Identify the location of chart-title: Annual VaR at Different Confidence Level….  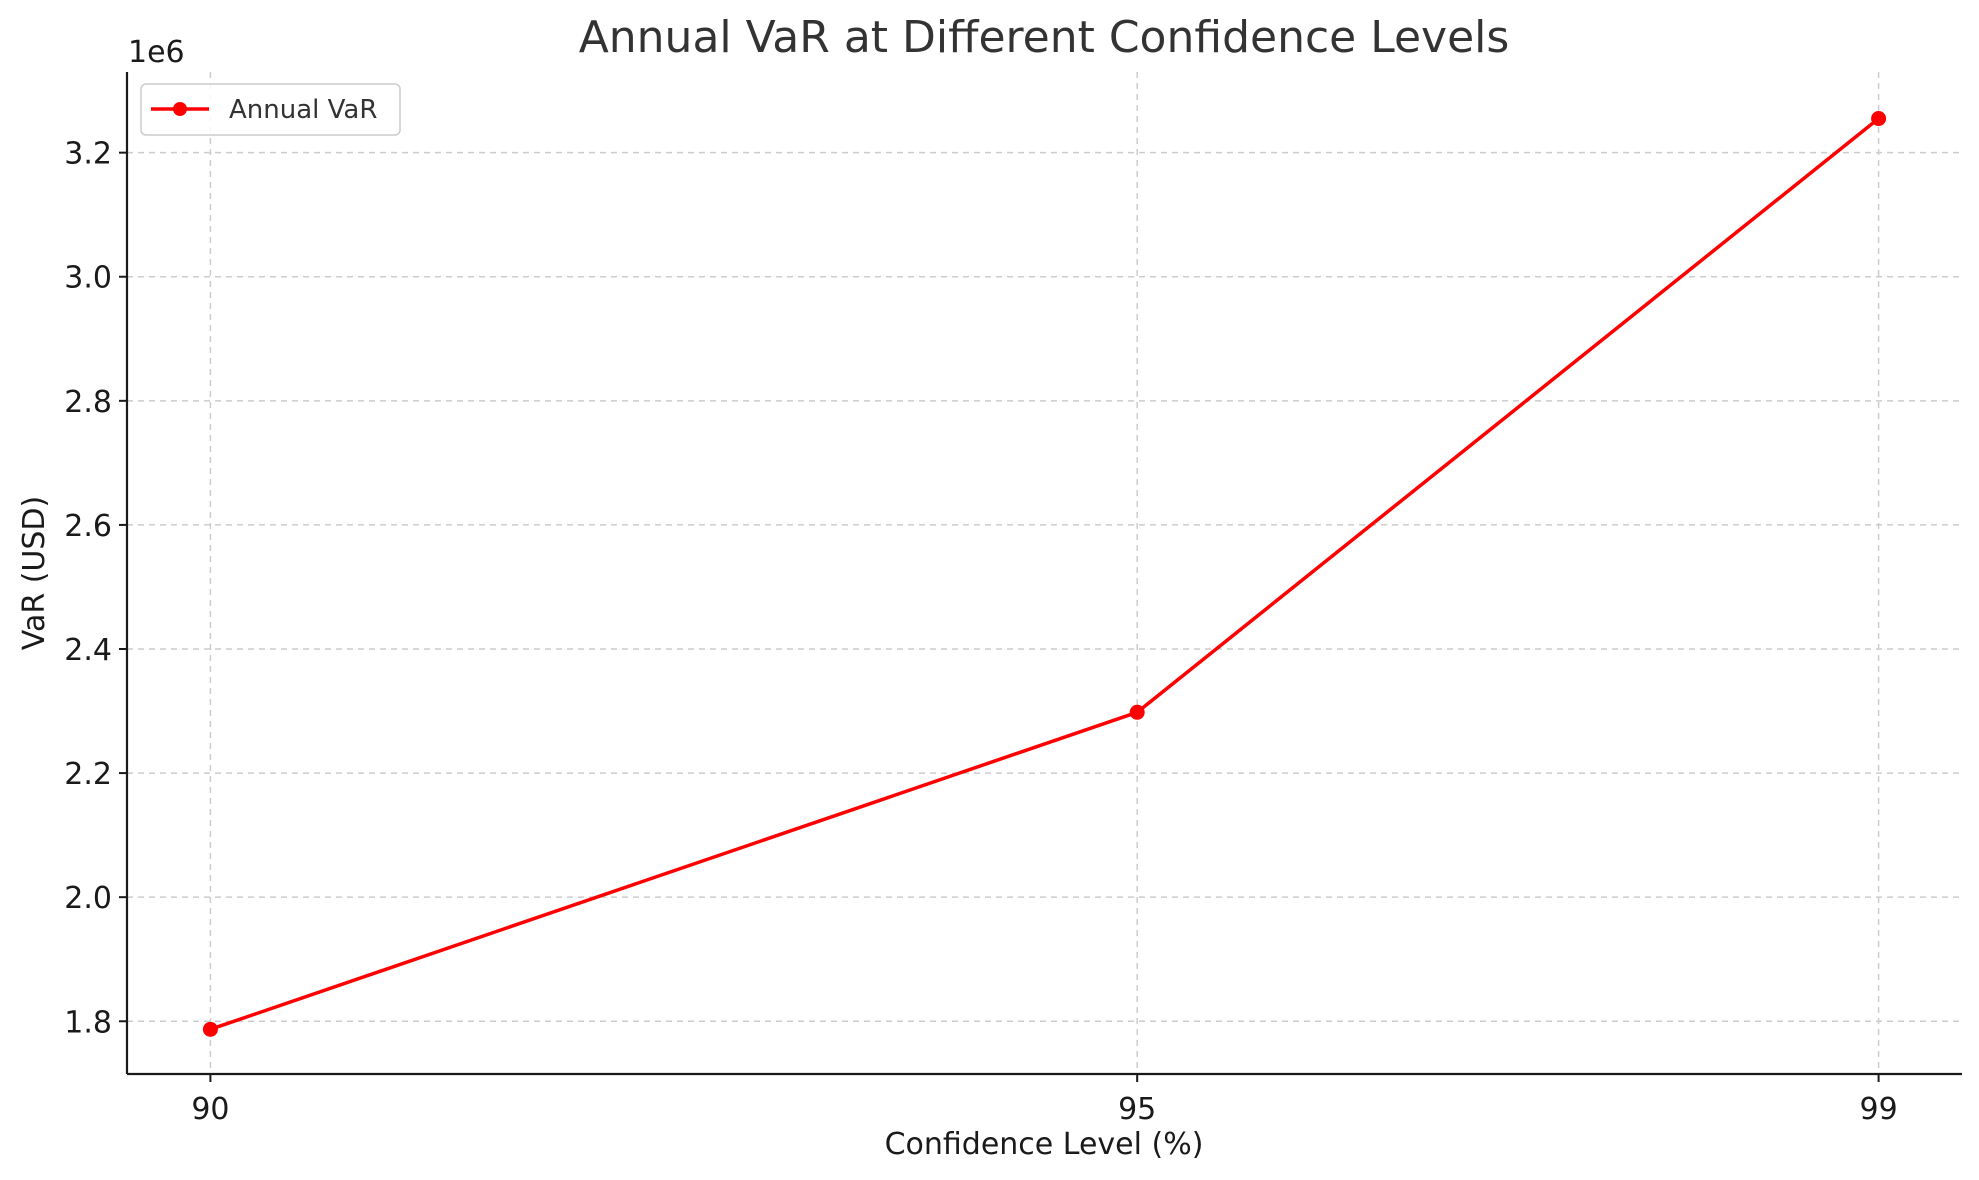
(1044, 37).